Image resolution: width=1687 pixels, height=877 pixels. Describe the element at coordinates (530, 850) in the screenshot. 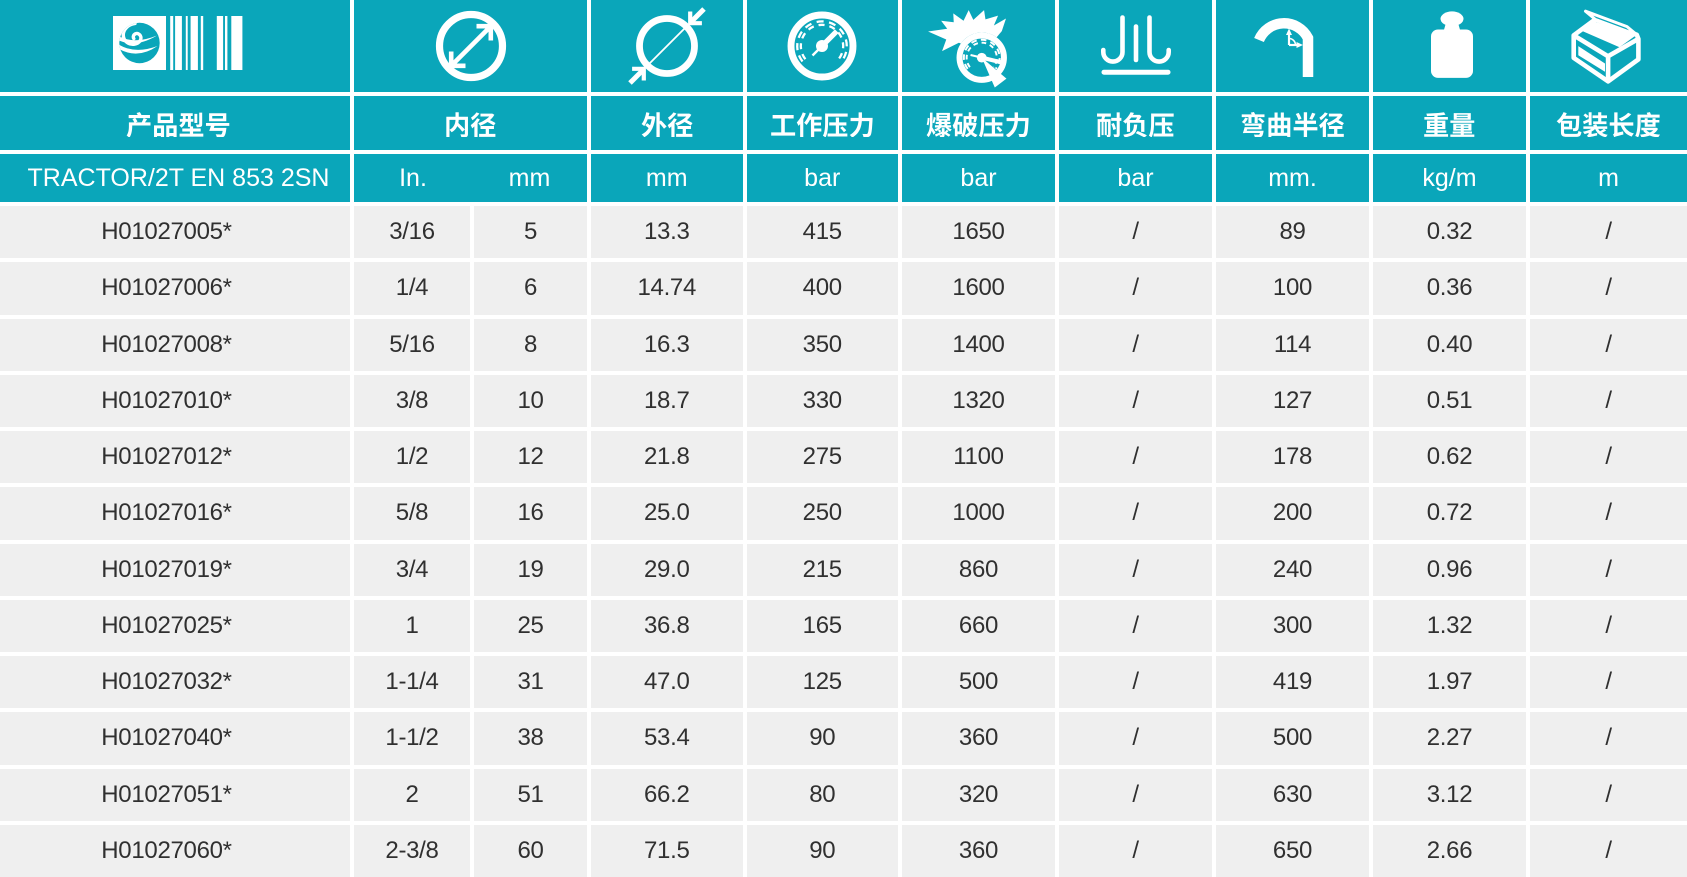

I see `inner-diameter-mm-cell: 60` at that location.